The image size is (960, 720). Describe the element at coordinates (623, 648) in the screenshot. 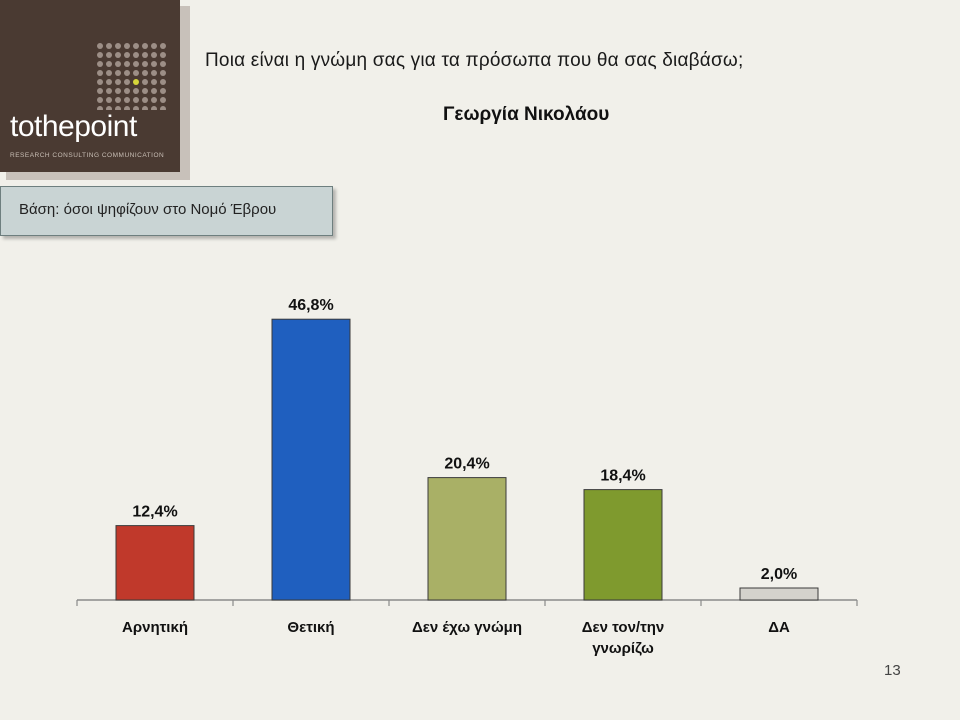

I see `x-tick-label: γνωρίζω` at that location.